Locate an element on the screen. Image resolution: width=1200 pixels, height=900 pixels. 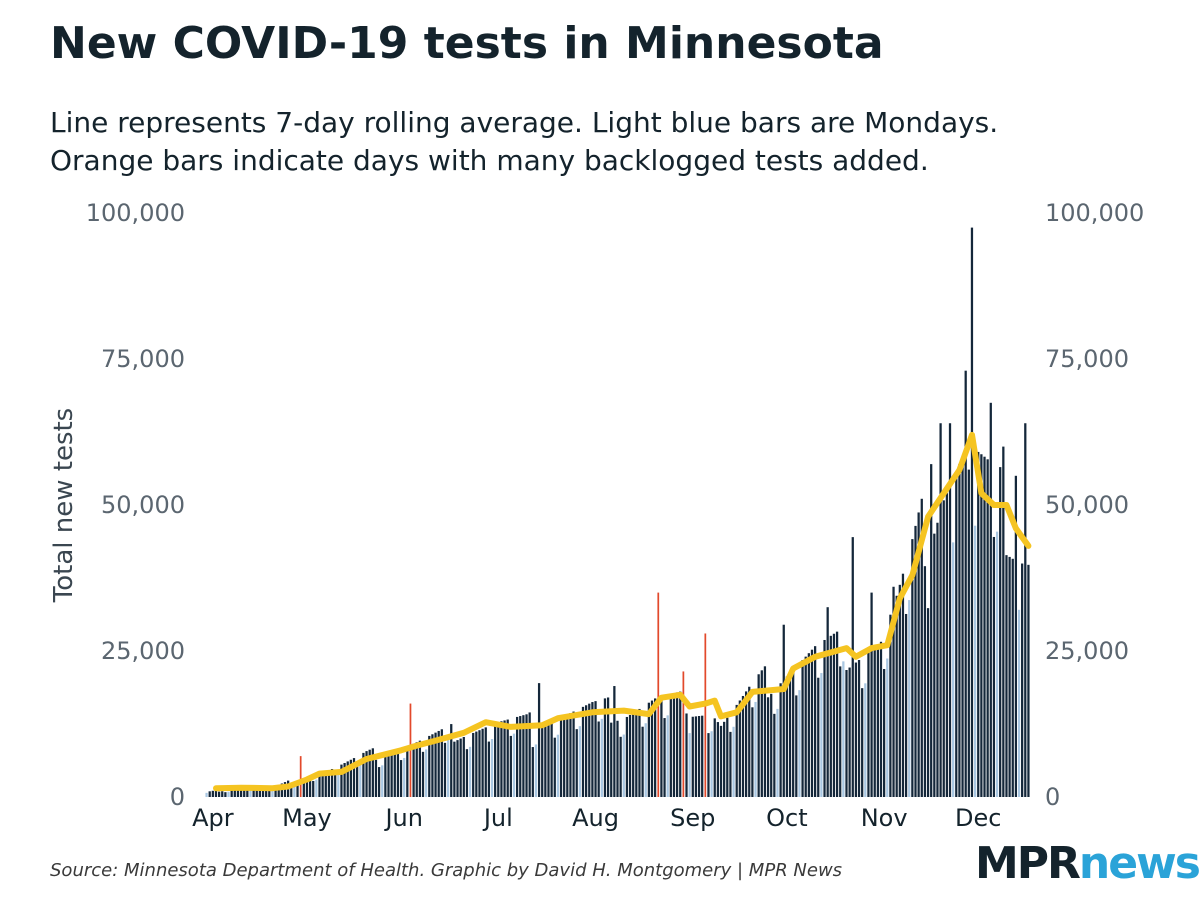
x-tick-label: Apr is located at coordinates (213, 818).